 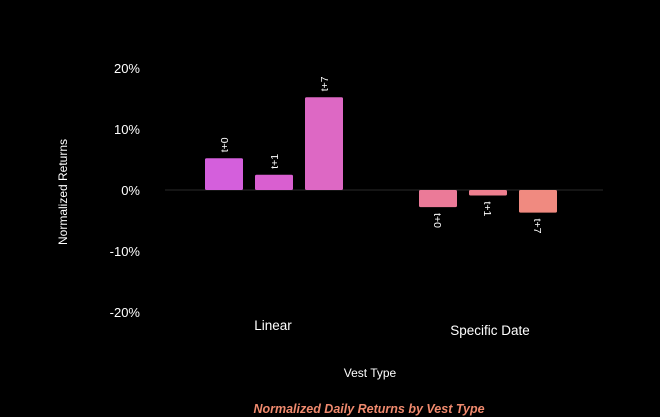 What do you see at coordinates (368, 409) in the screenshot?
I see `chart-title: Normalized Daily Returns by Vest Type` at bounding box center [368, 409].